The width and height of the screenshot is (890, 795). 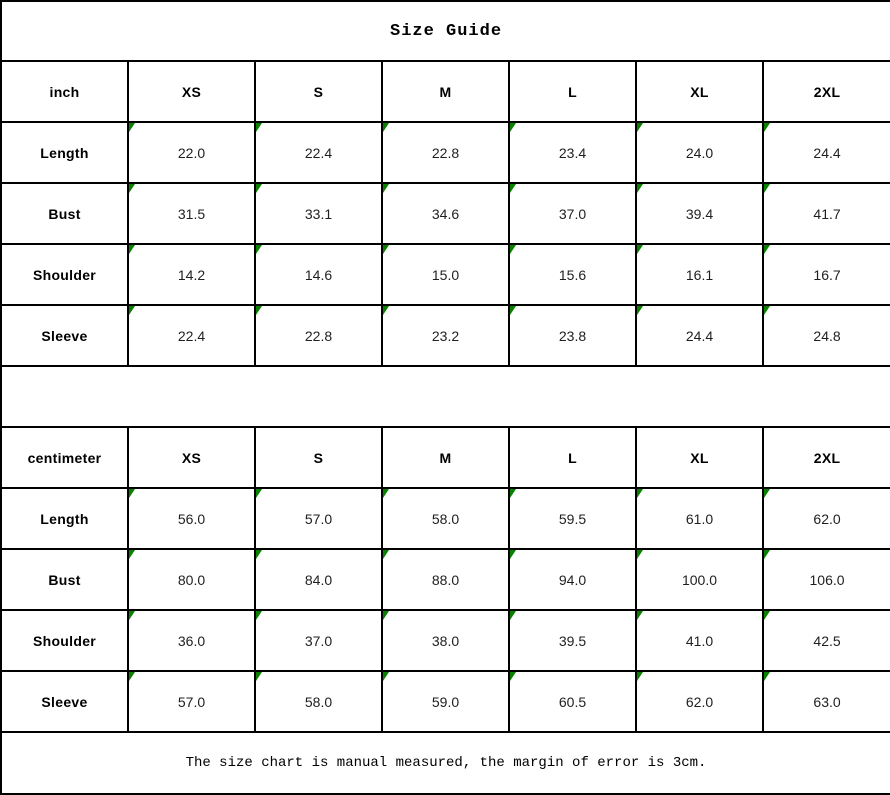 What do you see at coordinates (572, 335) in the screenshot?
I see `size-value-cell: 23.8` at bounding box center [572, 335].